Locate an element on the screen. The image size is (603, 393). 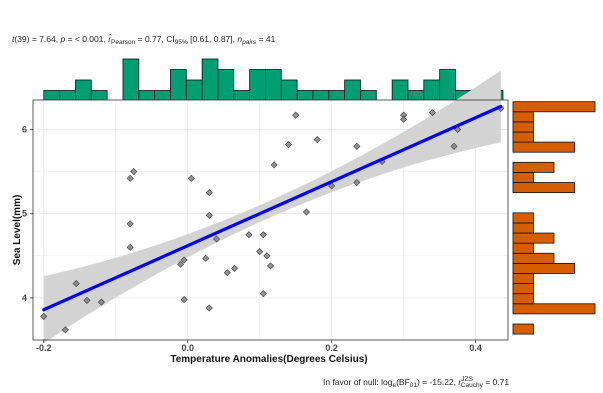
subtitle-p-symbol: p is located at coordinates (62, 39).